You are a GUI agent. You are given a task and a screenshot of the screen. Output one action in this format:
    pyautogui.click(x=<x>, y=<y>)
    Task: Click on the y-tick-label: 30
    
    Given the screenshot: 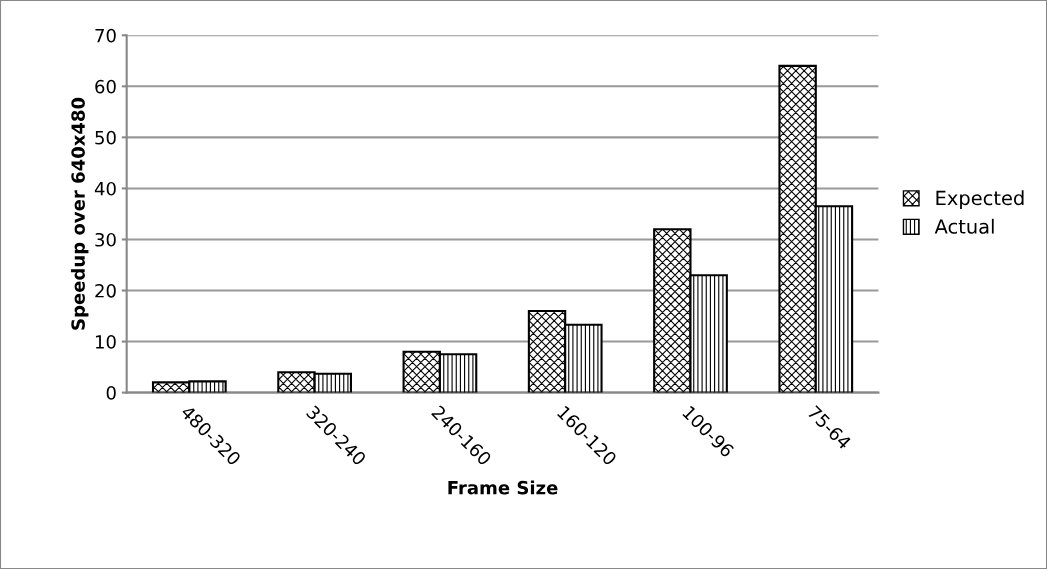 What is the action you would take?
    pyautogui.click(x=105, y=239)
    